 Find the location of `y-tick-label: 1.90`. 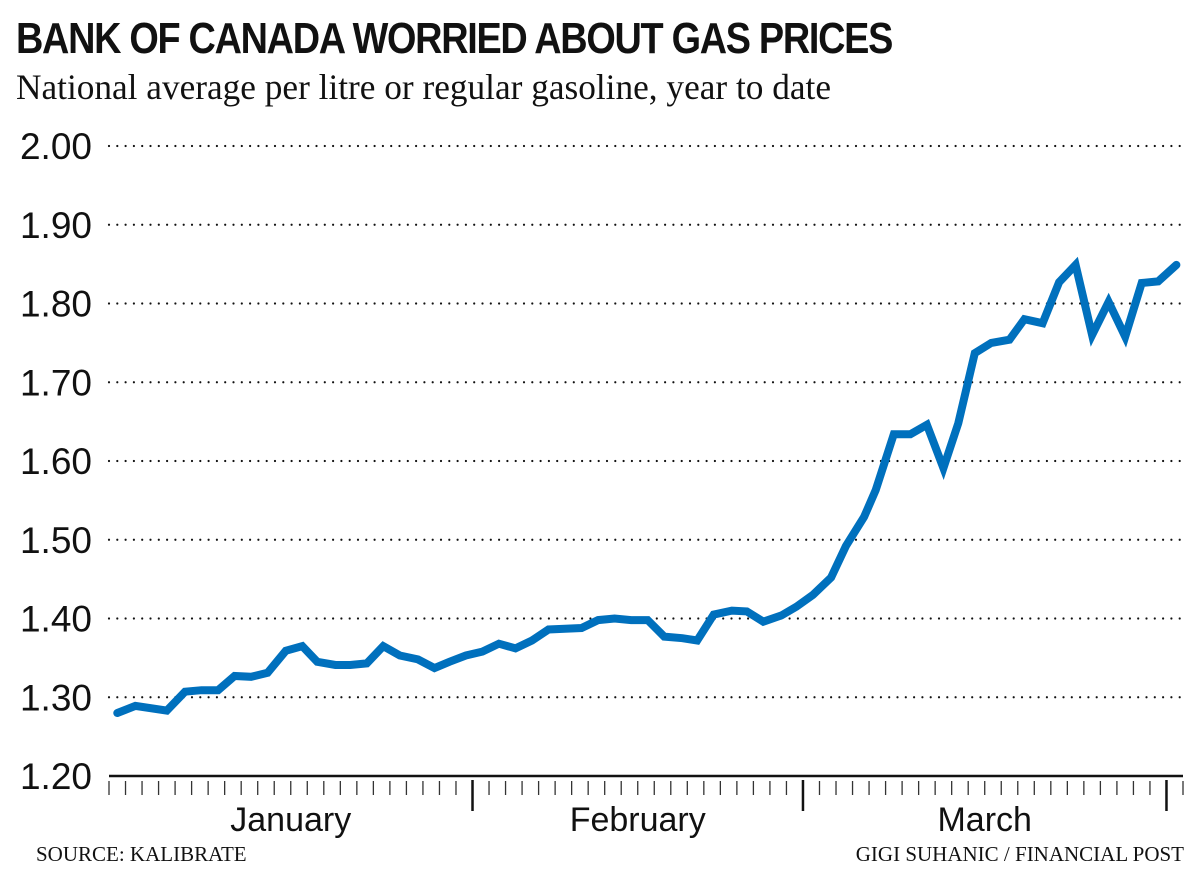

y-tick-label: 1.90 is located at coordinates (56, 225).